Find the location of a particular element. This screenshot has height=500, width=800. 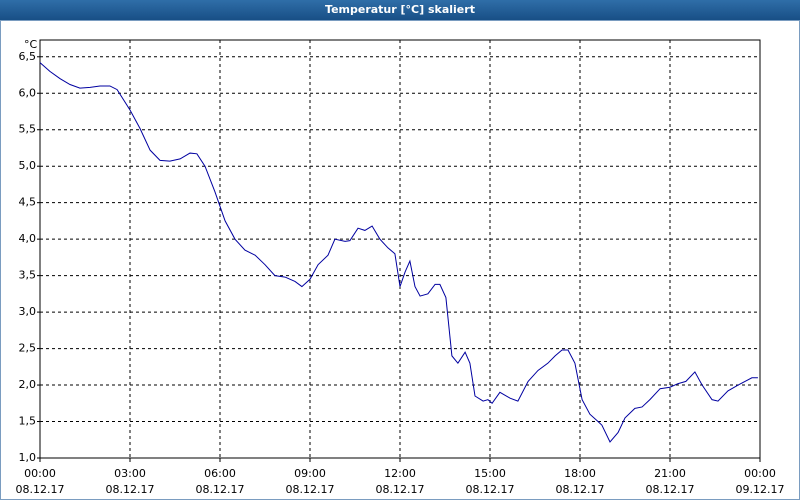

x-tick-date: 09.12.17 is located at coordinates (760, 489).